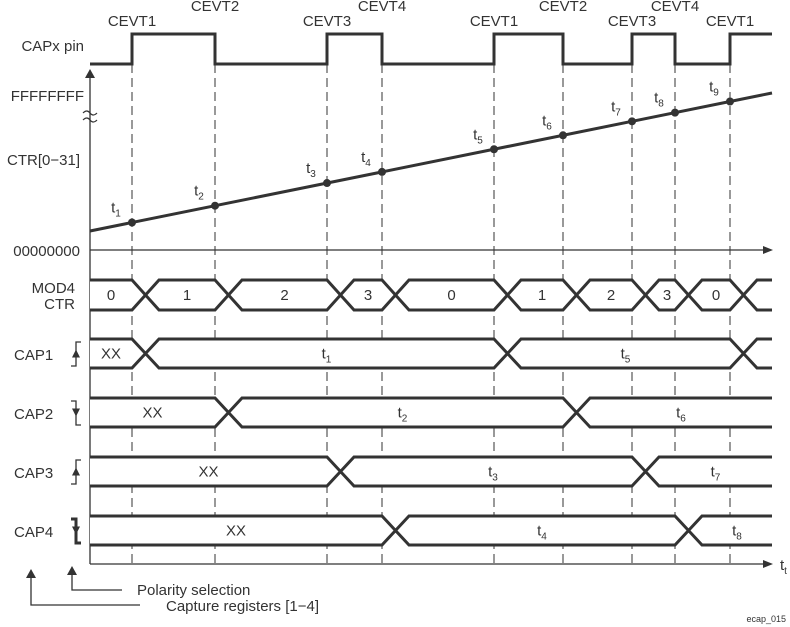 This screenshot has width=790, height=627. Describe the element at coordinates (737, 533) in the screenshot. I see `cap4-register-value: t8` at that location.